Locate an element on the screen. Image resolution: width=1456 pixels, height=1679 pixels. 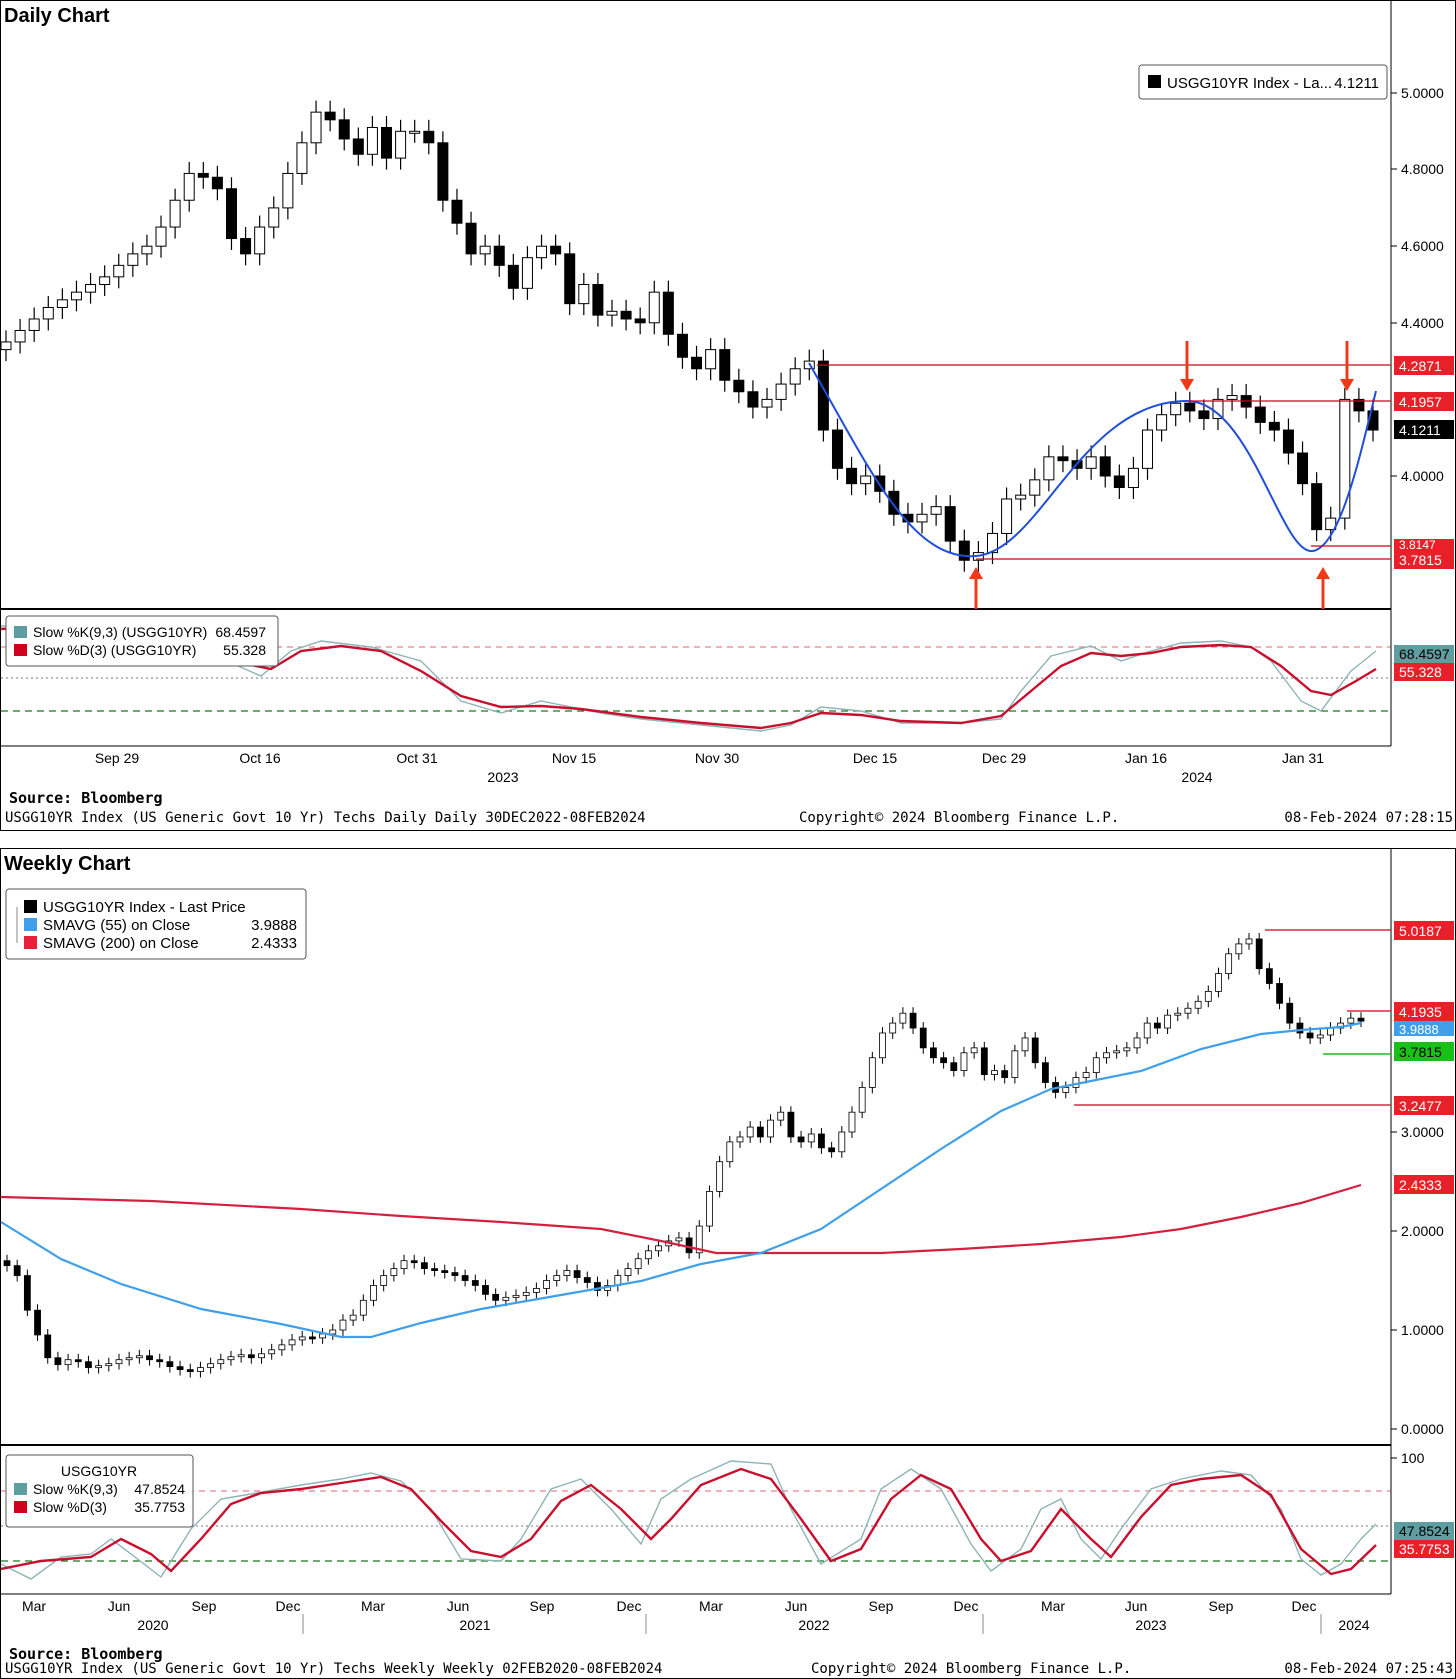
daily-price-labels: 4.2871 4.1957 4.1211 3.8147 3.7815 is located at coordinates (1424, 462).